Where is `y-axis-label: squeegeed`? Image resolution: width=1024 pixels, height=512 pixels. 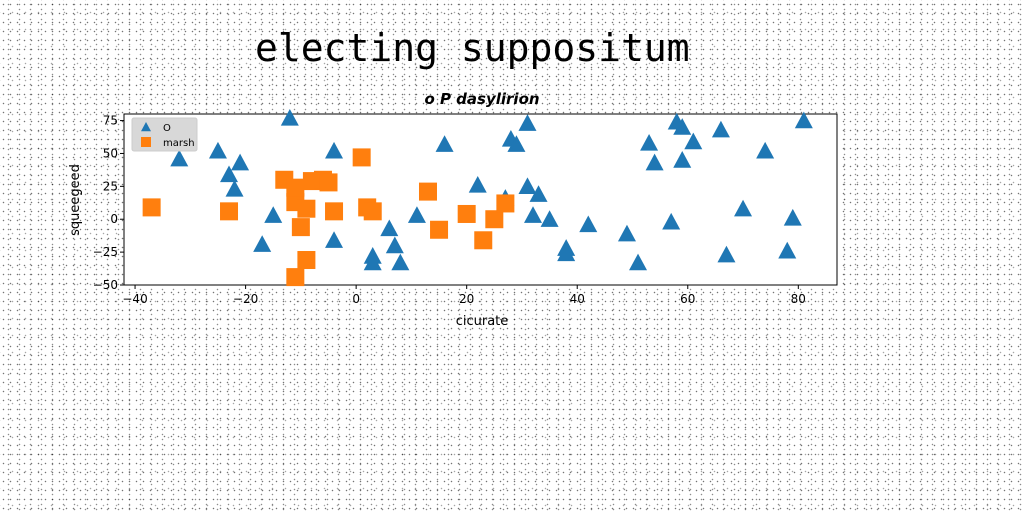
y-axis-label: squeegeed is located at coordinates (75, 200).